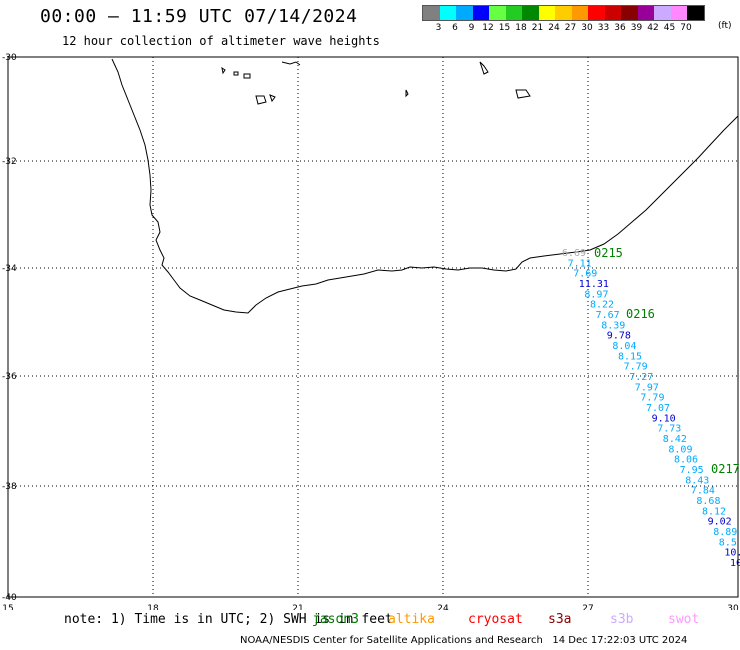 Image resolution: width=740 pixels, height=650 pixels. Describe the element at coordinates (455, 28) in the screenshot. I see `legend-label: 6` at that location.